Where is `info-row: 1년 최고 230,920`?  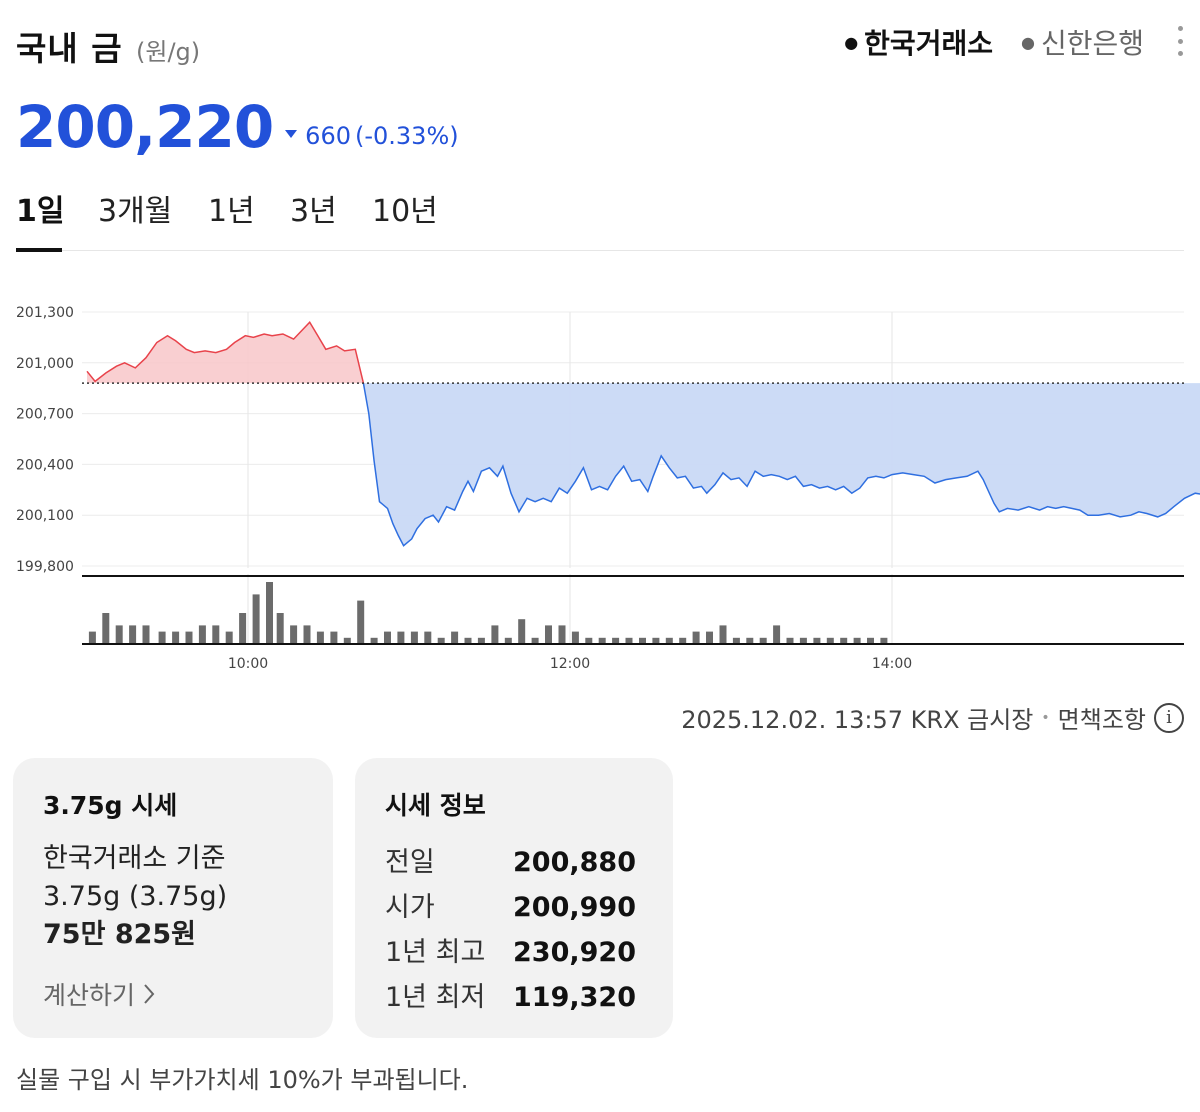 info-row: 1년 최고 230,920 is located at coordinates (514, 952).